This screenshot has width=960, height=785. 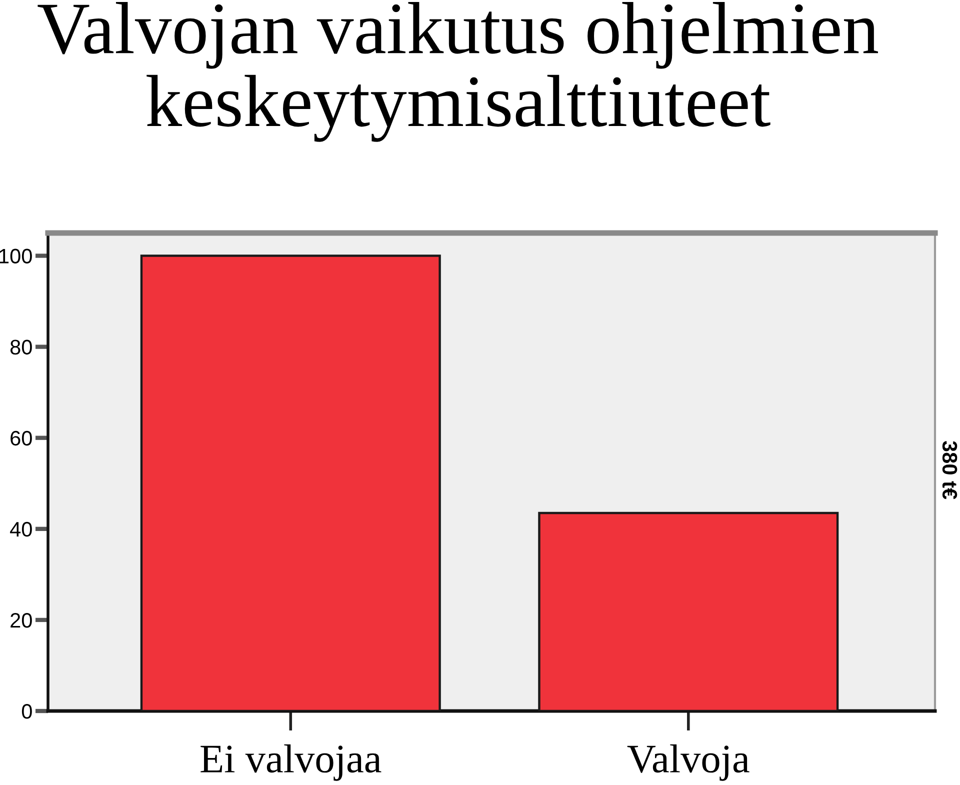 I want to click on y-tick-label: 80, so click(x=21, y=347).